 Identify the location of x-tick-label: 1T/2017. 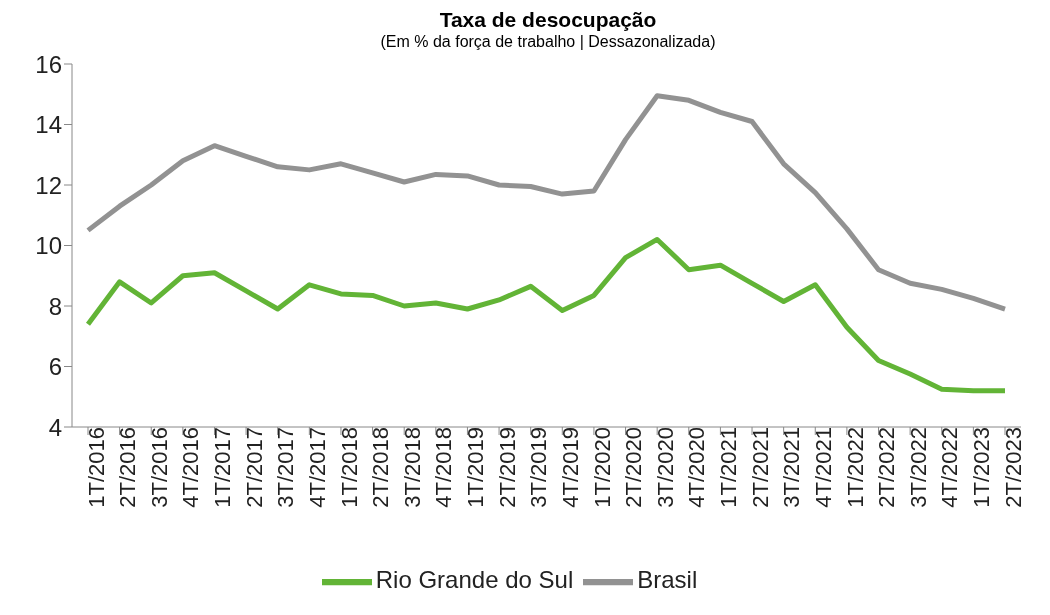
(223, 467).